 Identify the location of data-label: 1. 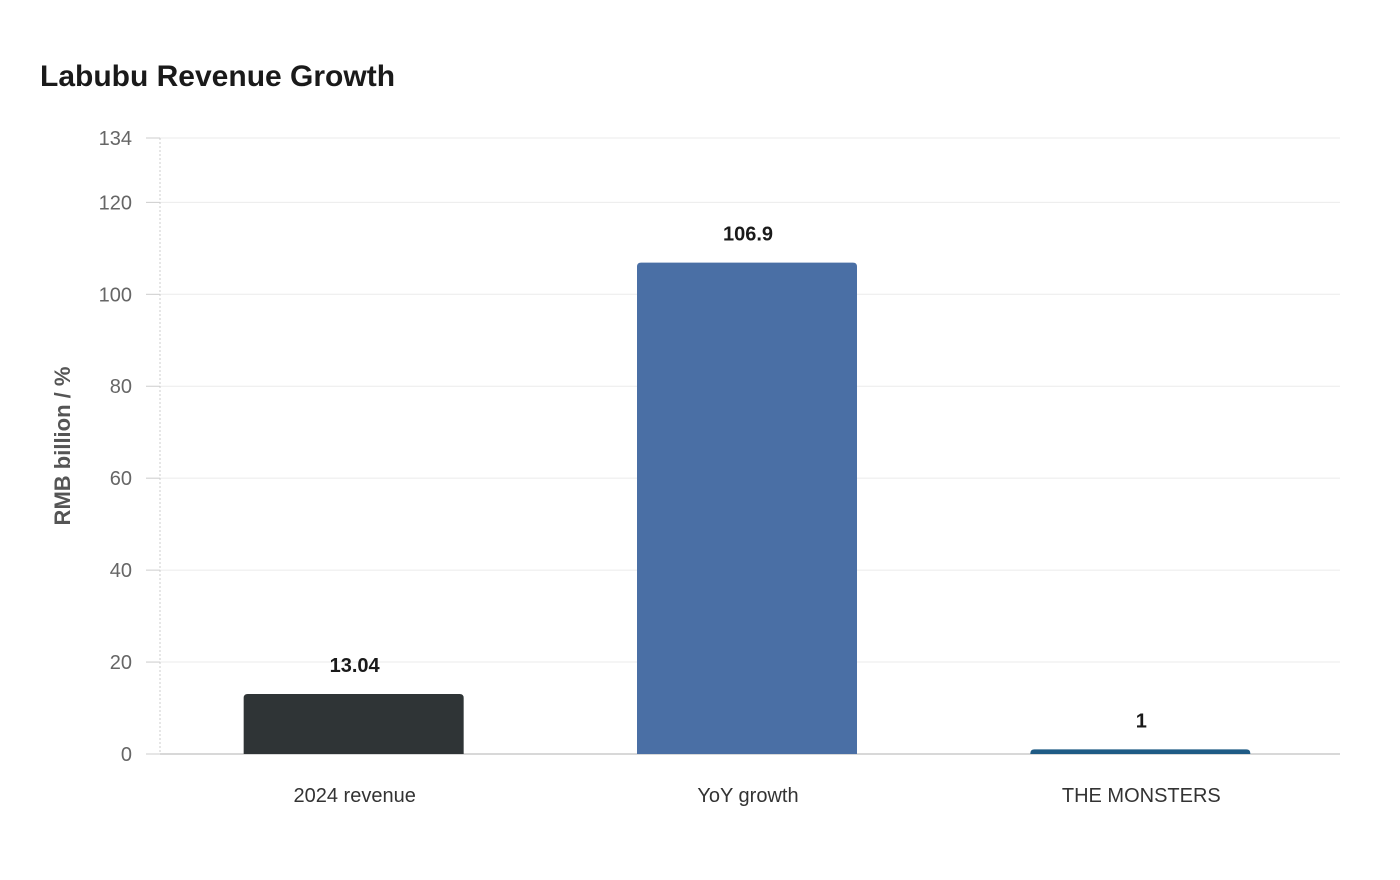
(1141, 721).